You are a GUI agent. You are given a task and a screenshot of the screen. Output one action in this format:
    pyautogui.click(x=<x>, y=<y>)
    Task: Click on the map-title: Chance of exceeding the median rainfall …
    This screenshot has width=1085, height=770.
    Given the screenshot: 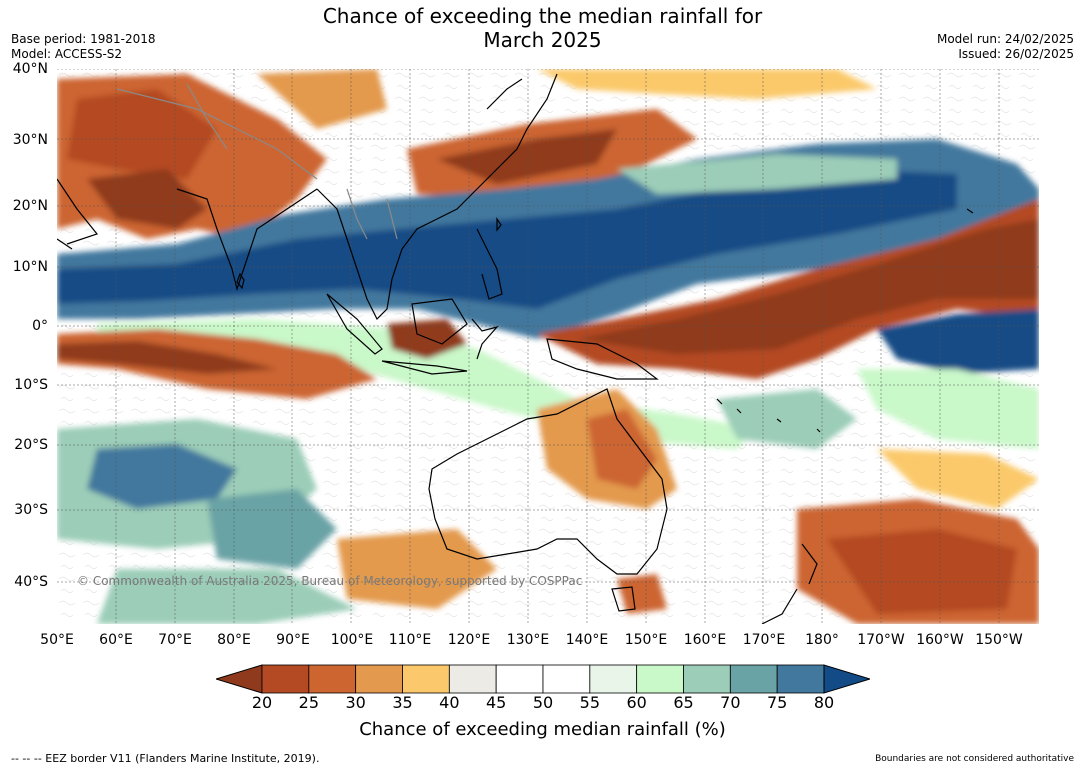 What is the action you would take?
    pyautogui.click(x=542, y=28)
    